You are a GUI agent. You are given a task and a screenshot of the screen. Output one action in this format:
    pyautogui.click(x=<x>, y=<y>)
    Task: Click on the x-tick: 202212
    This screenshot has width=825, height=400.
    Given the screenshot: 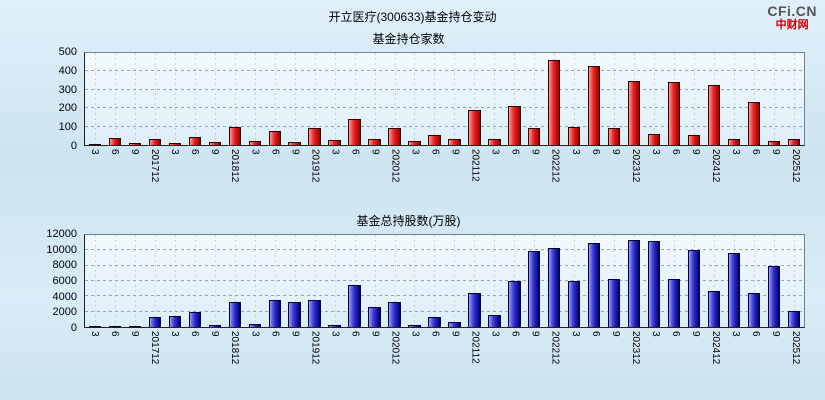 What is the action you would take?
    pyautogui.click(x=555, y=352)
    